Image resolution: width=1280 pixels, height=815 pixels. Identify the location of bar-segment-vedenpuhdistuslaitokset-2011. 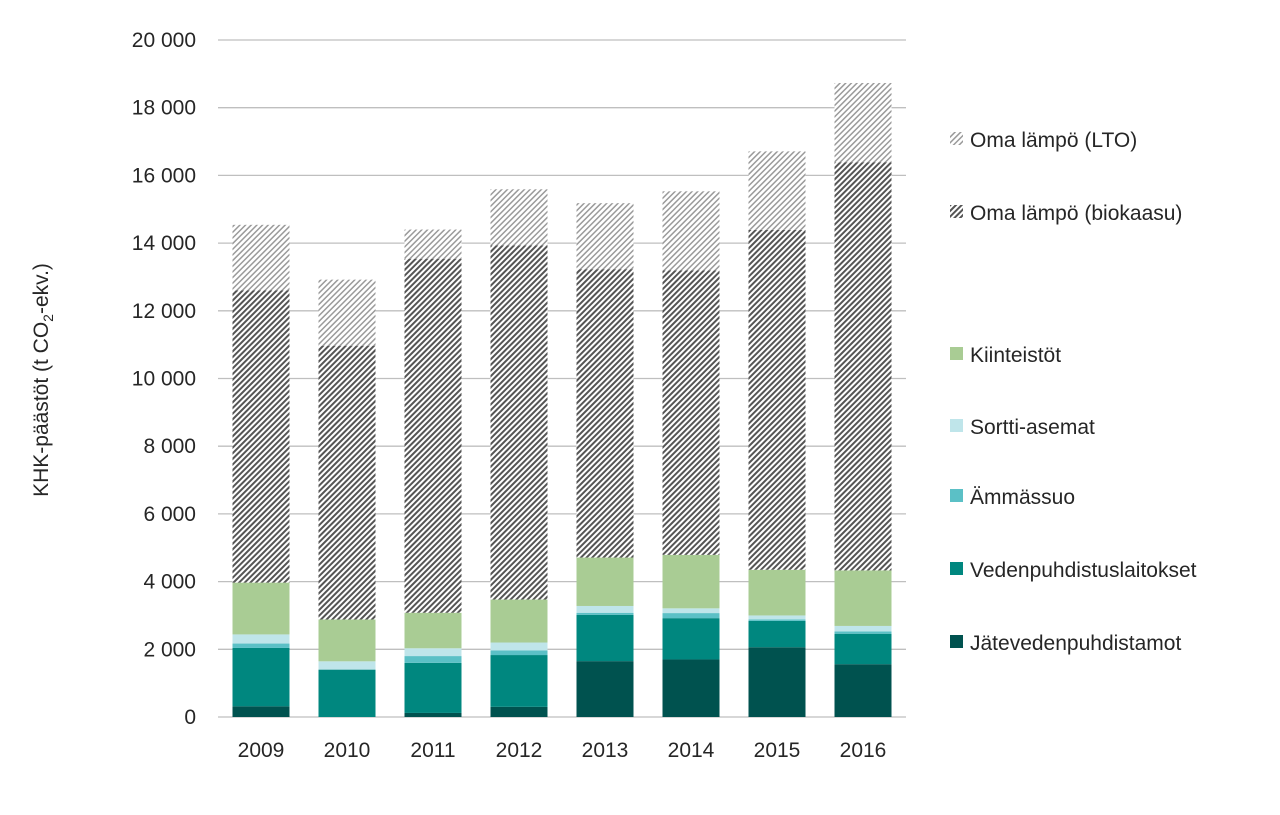
(433, 687).